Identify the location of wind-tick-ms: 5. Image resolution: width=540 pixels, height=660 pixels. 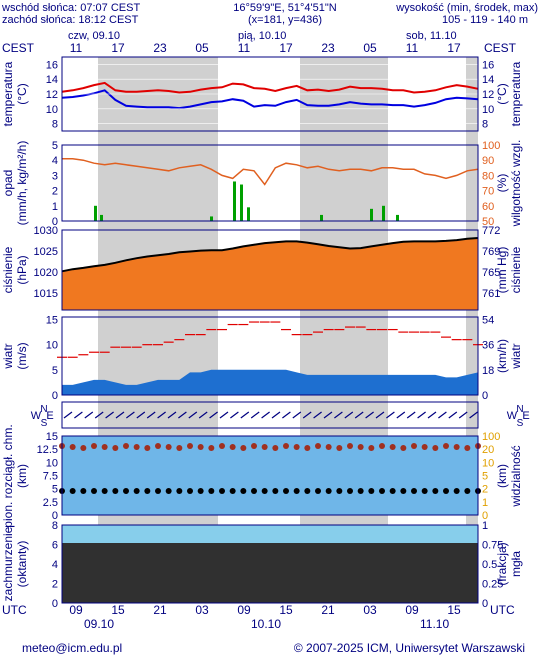
(55, 371).